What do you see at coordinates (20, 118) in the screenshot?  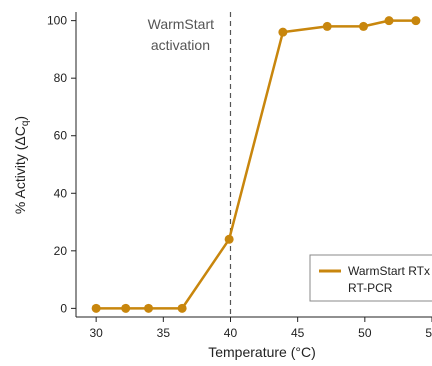 I see `y-axis-title-close: )` at bounding box center [20, 118].